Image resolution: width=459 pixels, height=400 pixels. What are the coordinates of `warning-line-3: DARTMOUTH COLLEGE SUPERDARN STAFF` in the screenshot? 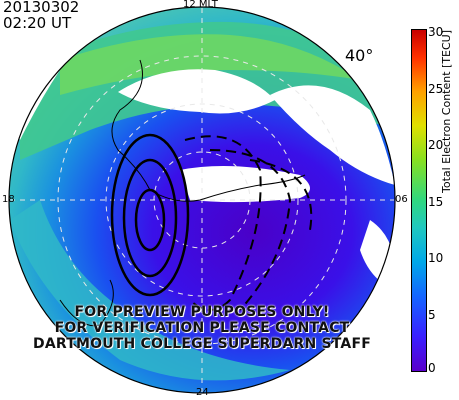 It's located at (202, 344).